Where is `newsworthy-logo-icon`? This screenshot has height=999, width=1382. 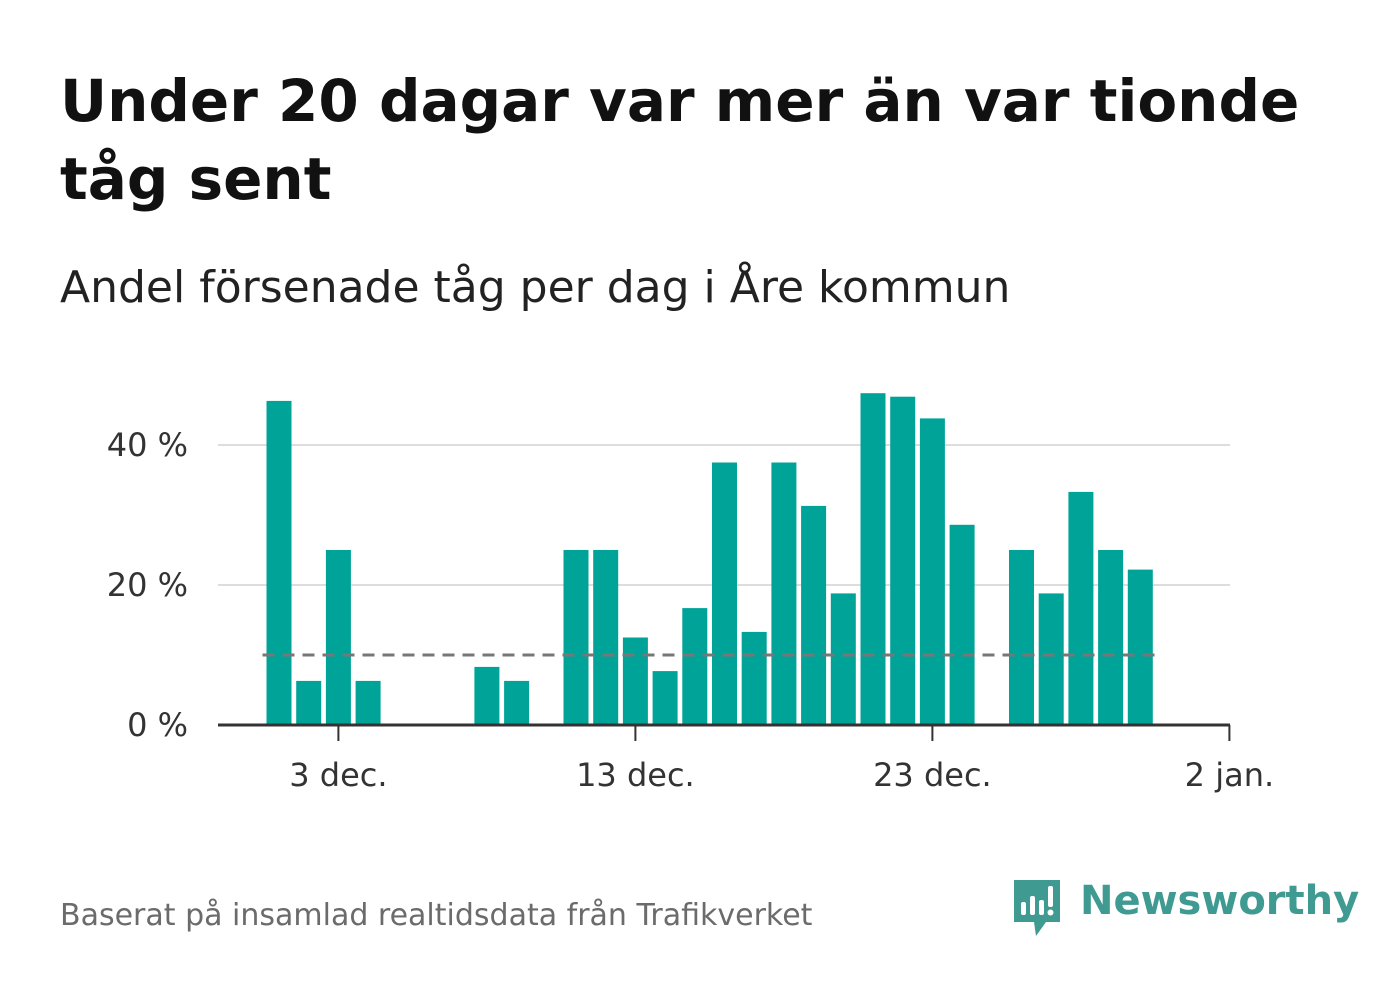 newsworthy-logo-icon is located at coordinates (1037, 908).